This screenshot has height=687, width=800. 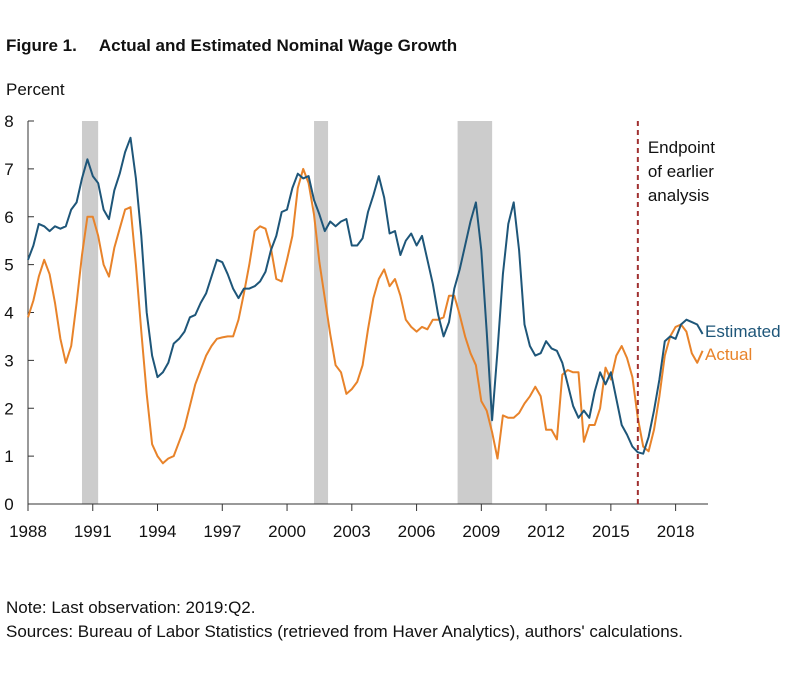 What do you see at coordinates (352, 531) in the screenshot?
I see `x-tick-label-2003: 2003` at bounding box center [352, 531].